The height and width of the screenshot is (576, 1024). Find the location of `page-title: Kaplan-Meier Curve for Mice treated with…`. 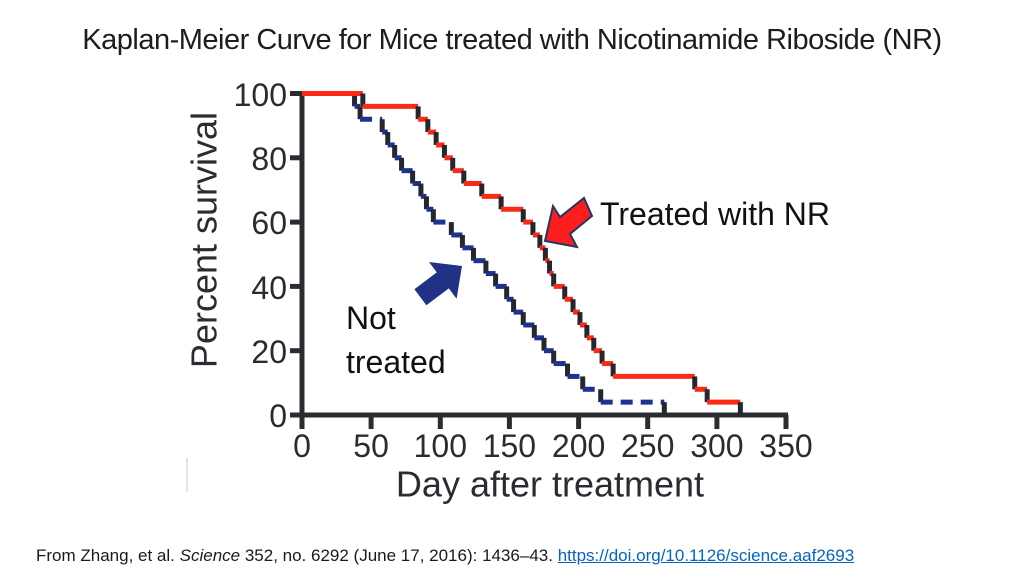

page-title: Kaplan-Meier Curve for Mice treated with… is located at coordinates (512, 40).